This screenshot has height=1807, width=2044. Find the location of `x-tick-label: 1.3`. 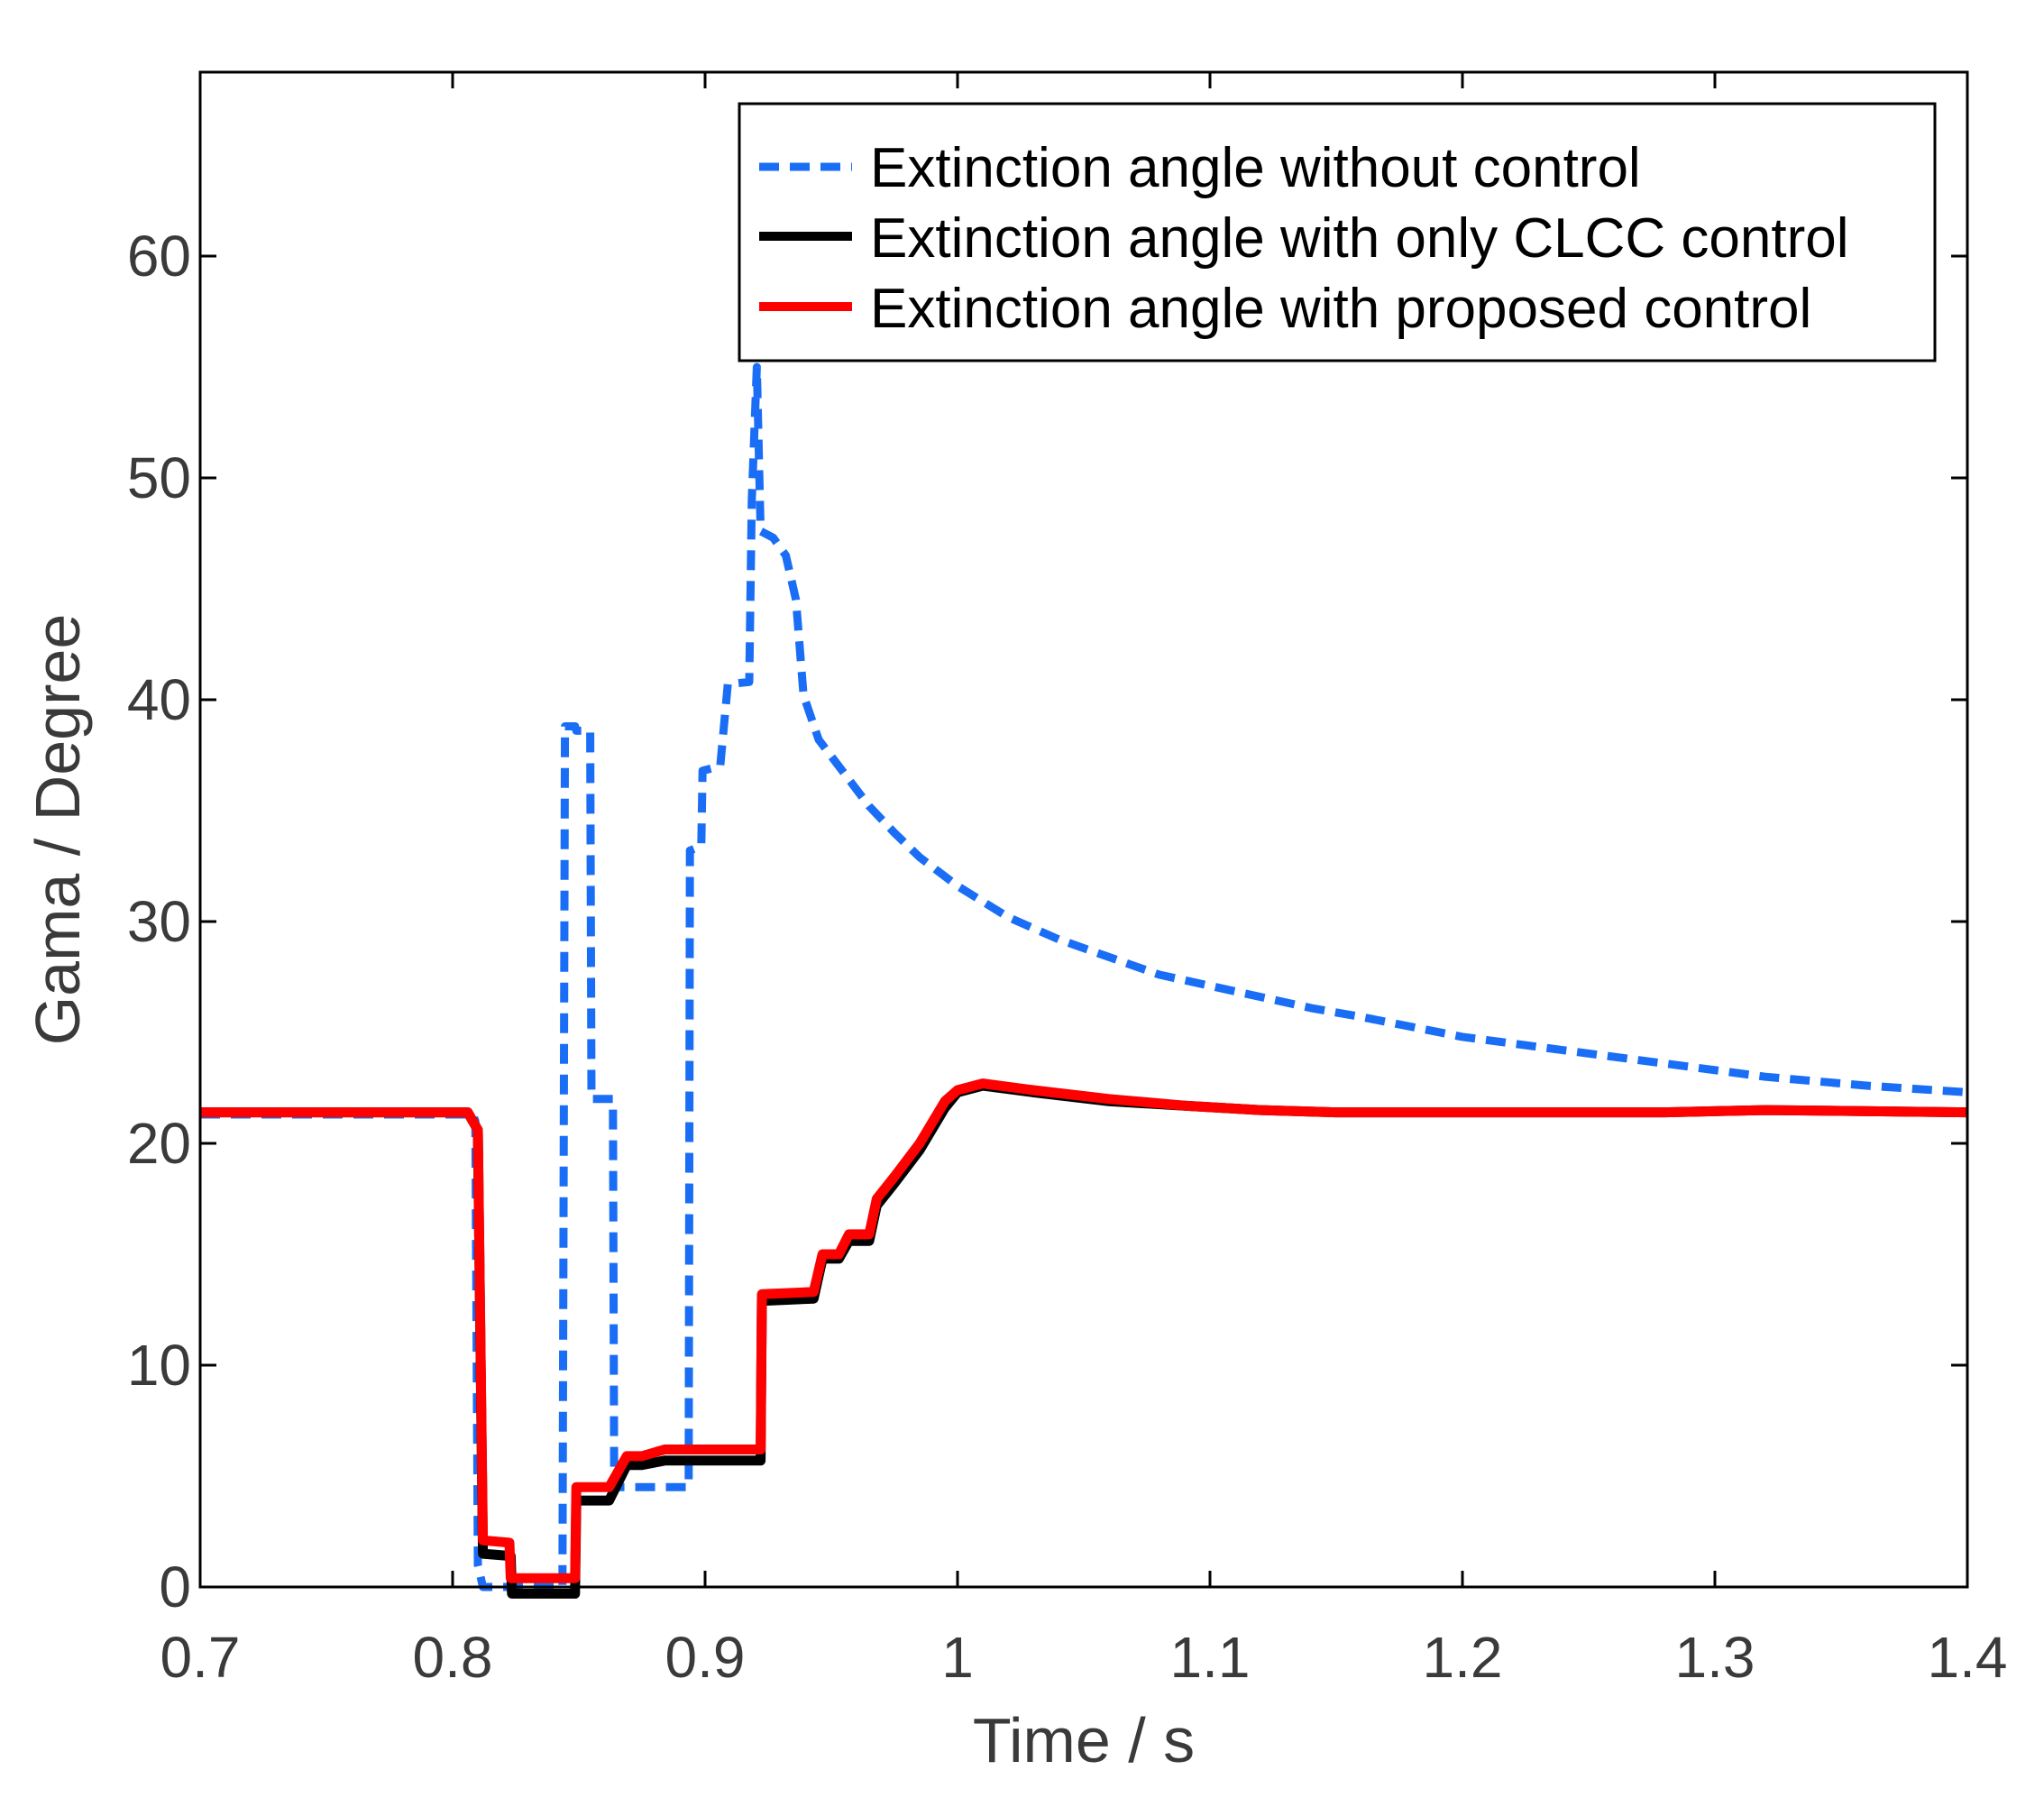

x-tick-label: 1.3 is located at coordinates (1715, 1658).